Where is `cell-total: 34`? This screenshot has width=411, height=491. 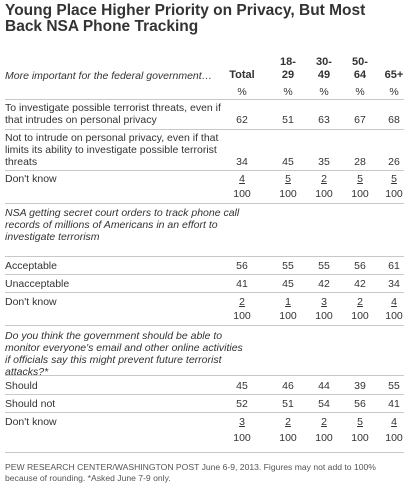 cell-total: 34 is located at coordinates (242, 162).